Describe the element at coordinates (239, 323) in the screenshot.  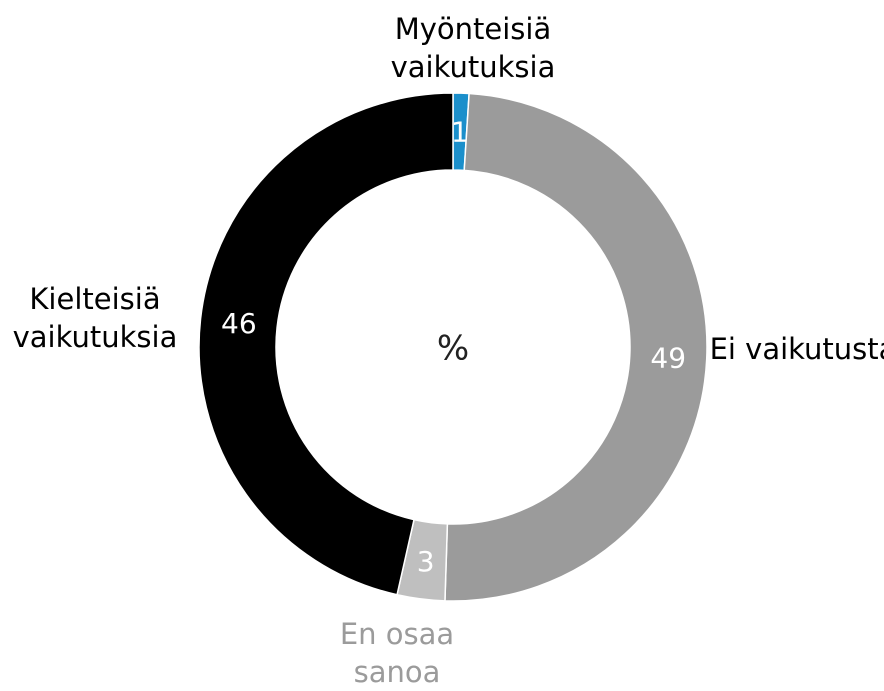
I see `value-label: 46` at that location.